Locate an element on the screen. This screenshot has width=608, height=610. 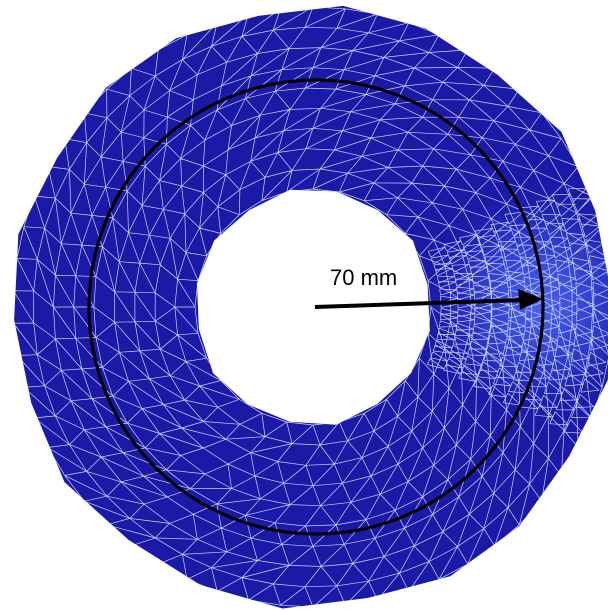
radius-arrow-head is located at coordinates (530, 299).